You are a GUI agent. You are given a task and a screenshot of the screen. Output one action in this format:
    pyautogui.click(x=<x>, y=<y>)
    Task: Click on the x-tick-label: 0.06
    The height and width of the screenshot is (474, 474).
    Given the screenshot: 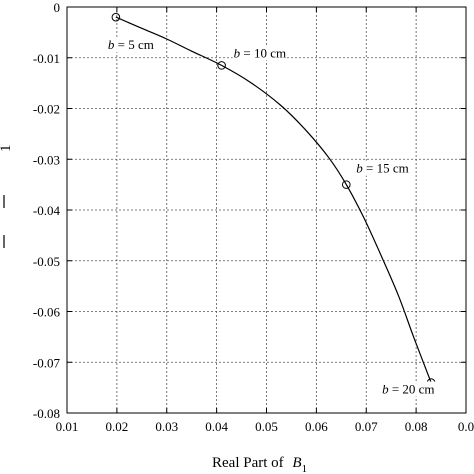 What is the action you would take?
    pyautogui.click(x=316, y=426)
    